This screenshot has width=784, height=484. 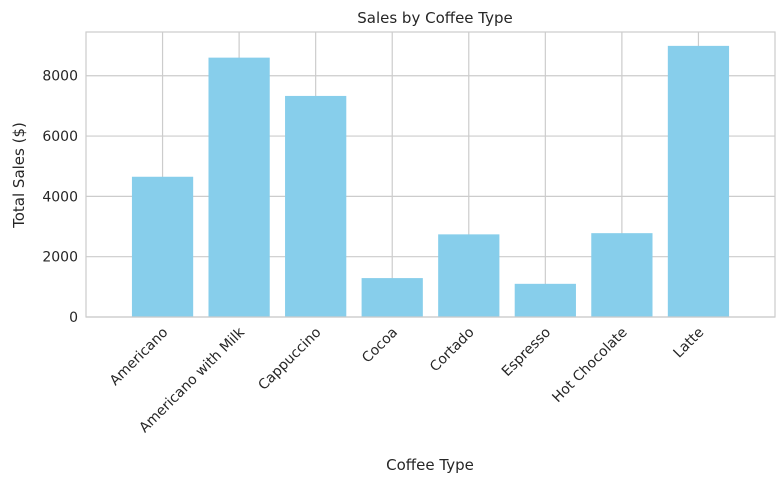 What do you see at coordinates (589, 365) in the screenshot?
I see `x-tick-label: Hot Chocolate` at bounding box center [589, 365].